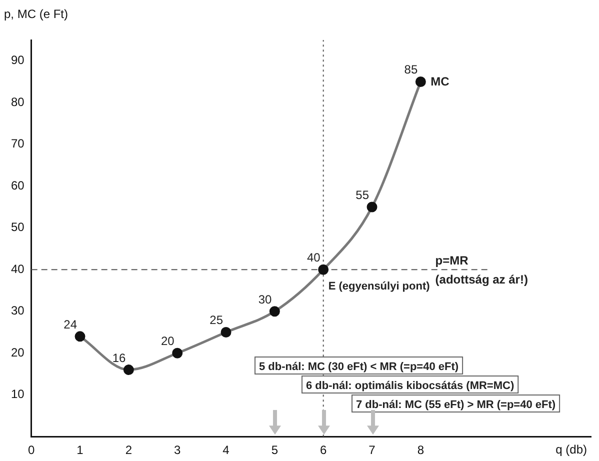 This screenshot has width=599, height=461. Describe the element at coordinates (217, 320) in the screenshot. I see `data-label: 25` at that location.